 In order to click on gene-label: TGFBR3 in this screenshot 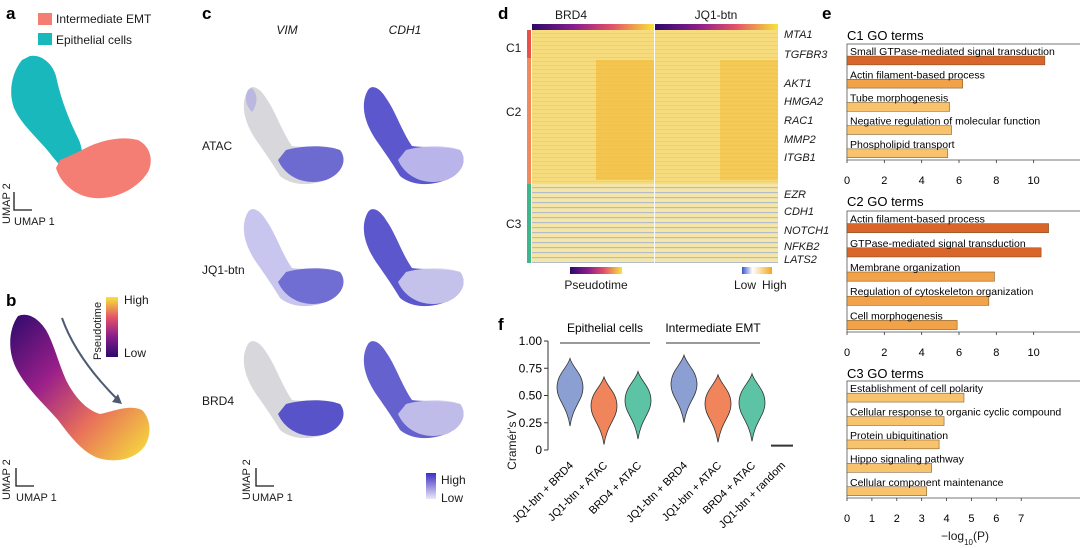, I will do `click(806, 55)`.